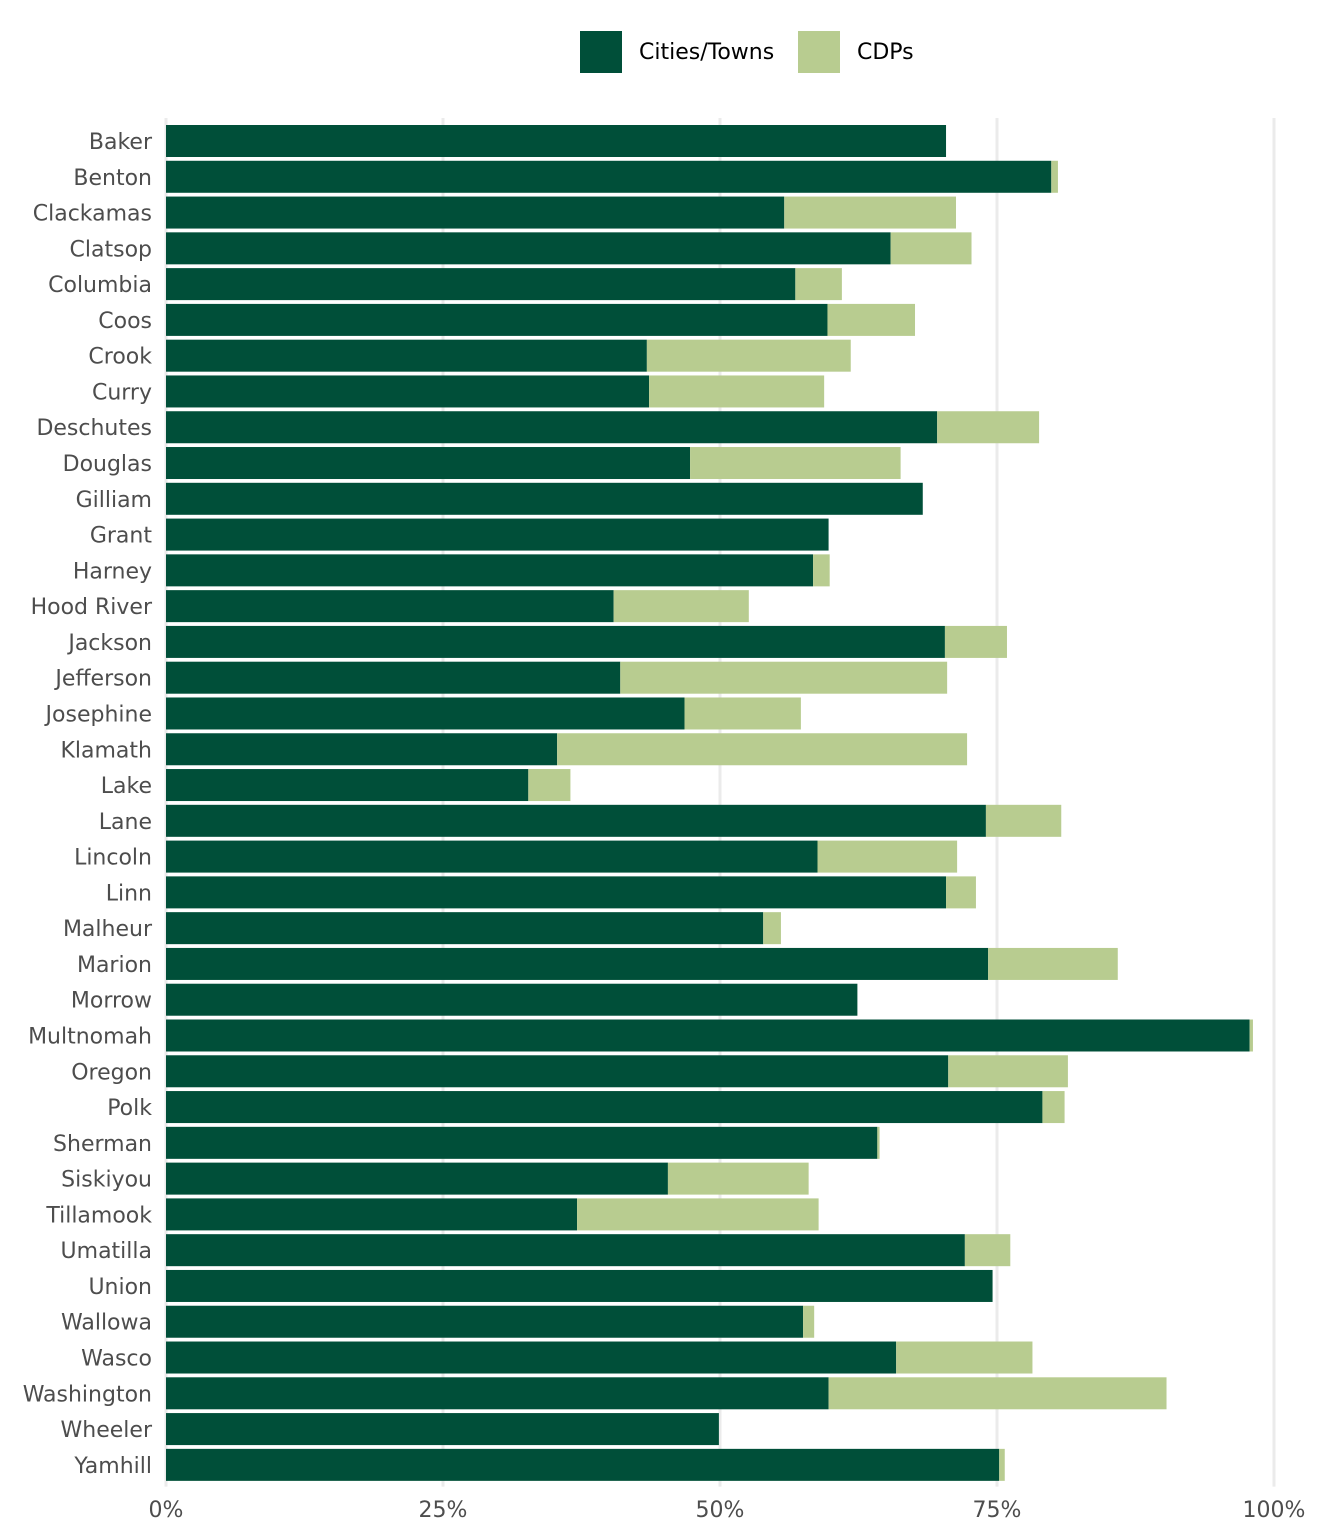  What do you see at coordinates (819, 52) in the screenshot?
I see `legend-swatch-cdps` at bounding box center [819, 52].